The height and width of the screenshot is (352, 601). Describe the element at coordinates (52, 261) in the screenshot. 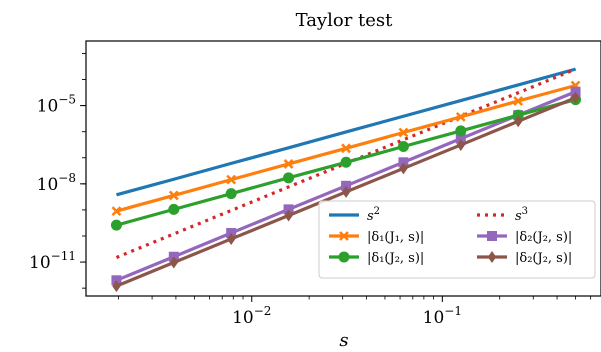

I see `y-tick-label: 10⁻¹¹` at that location.